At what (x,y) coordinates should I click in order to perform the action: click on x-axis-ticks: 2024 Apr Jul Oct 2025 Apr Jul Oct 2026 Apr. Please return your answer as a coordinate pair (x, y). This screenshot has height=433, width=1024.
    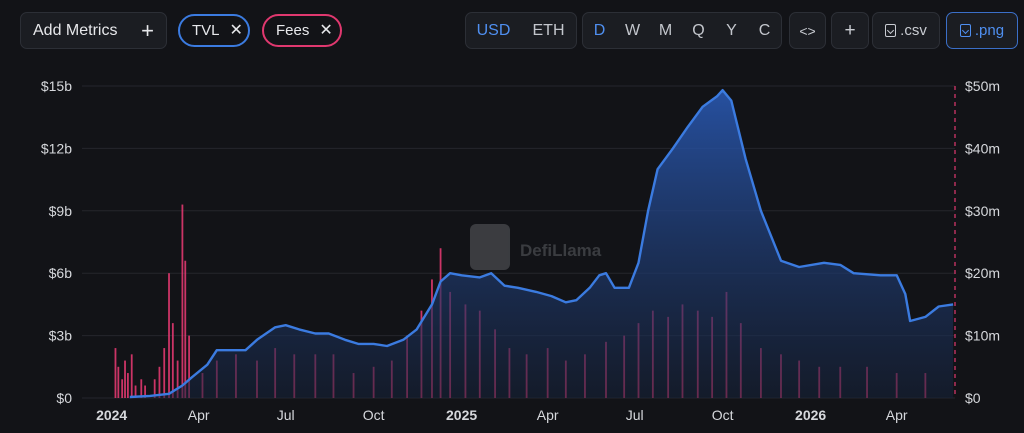
    Looking at the image, I should click on (502, 415).